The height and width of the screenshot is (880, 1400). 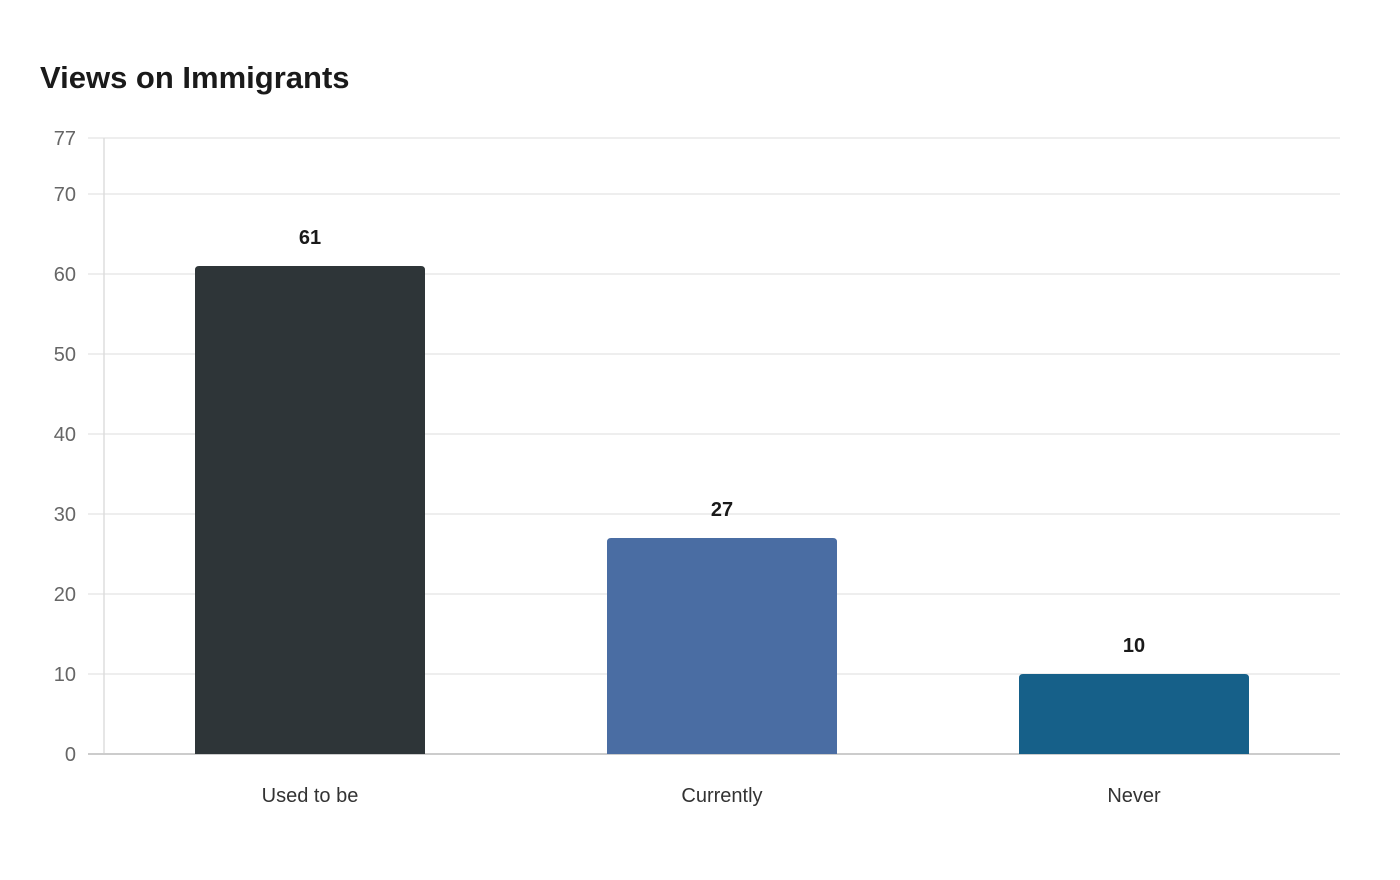 I want to click on x-tick-label: Used to be, so click(x=310, y=796).